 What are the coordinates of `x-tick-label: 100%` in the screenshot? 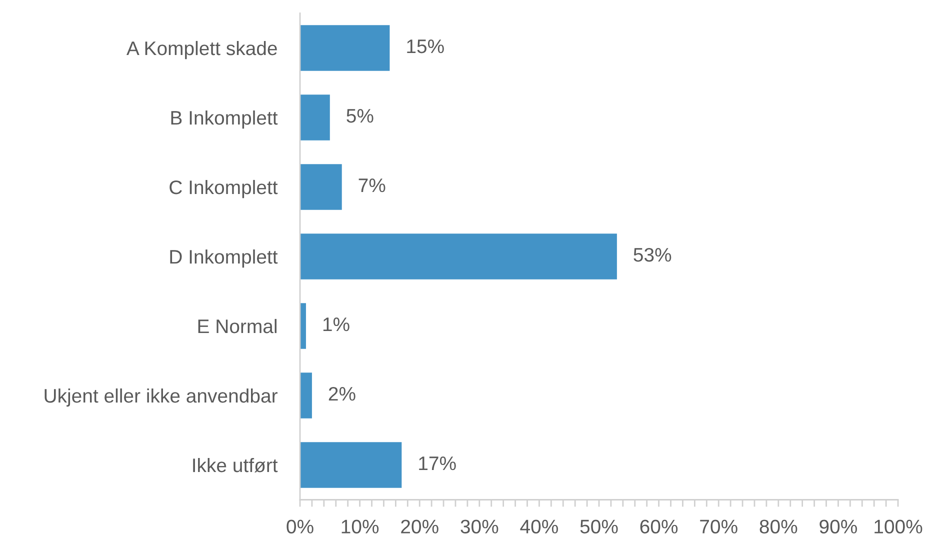 It's located at (898, 527).